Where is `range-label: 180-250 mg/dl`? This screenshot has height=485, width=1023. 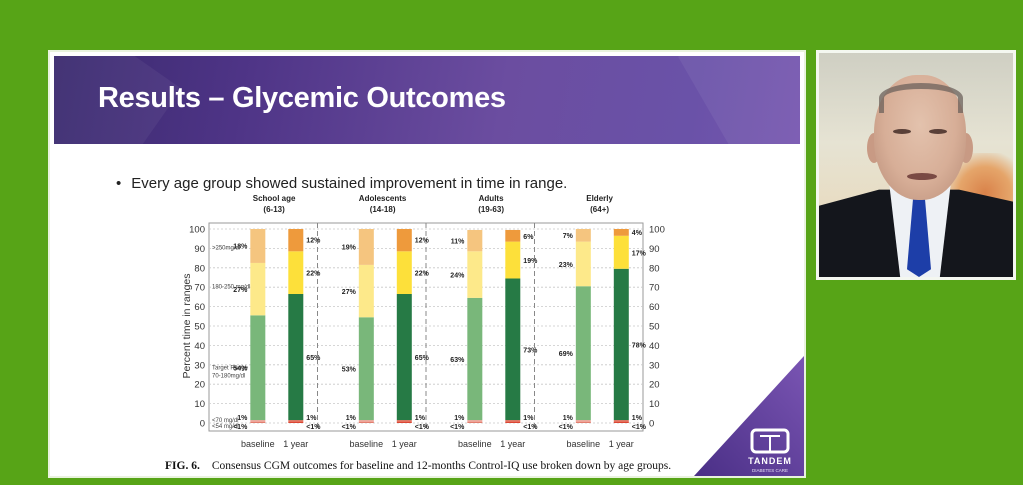 range-label: 180-250 mg/dl is located at coordinates (231, 287).